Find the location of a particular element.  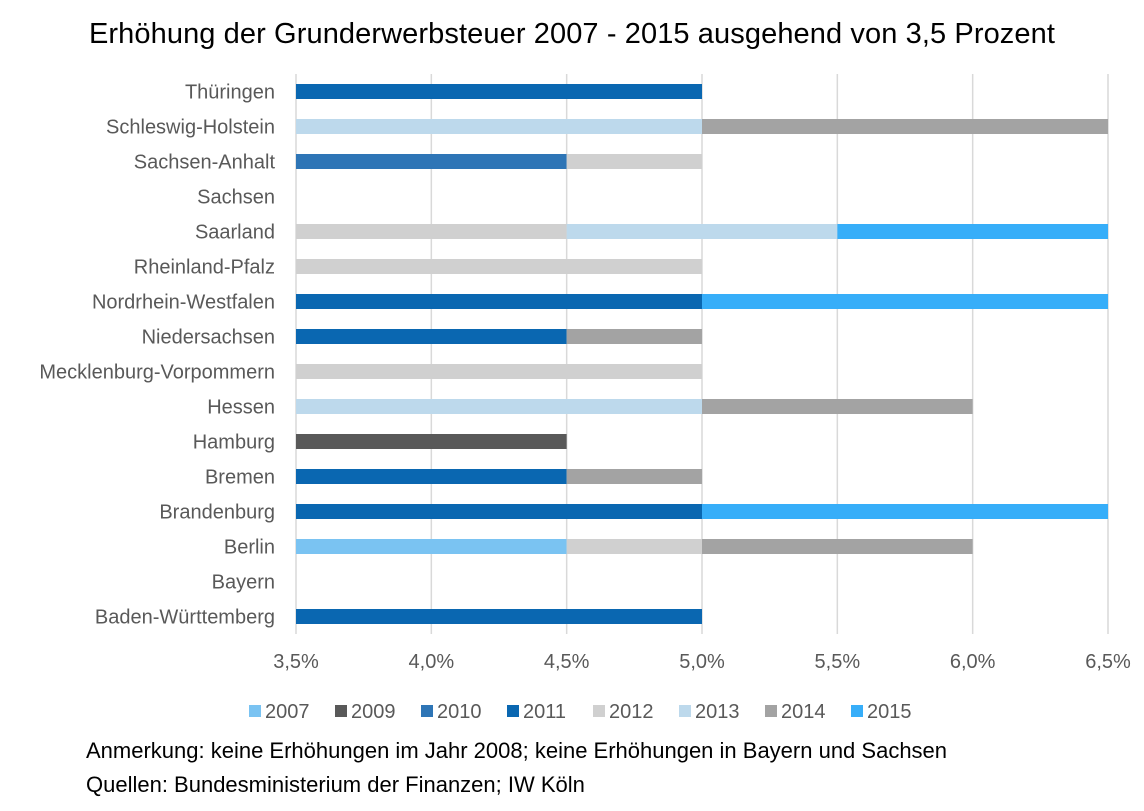

category-label: Baden-Württemberg is located at coordinates (185, 618).